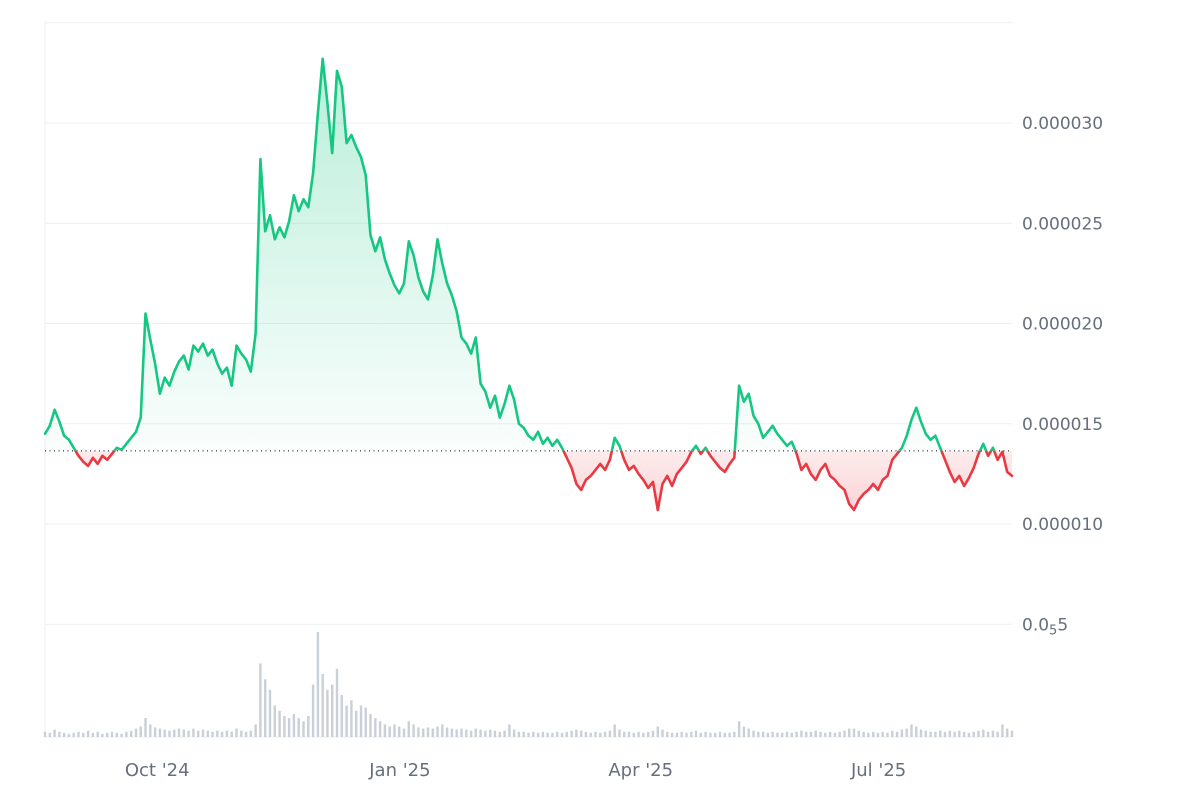 Image resolution: width=1200 pixels, height=800 pixels. What do you see at coordinates (1062, 425) in the screenshot?
I see `y-tick-label: 0.000015` at bounding box center [1062, 425].